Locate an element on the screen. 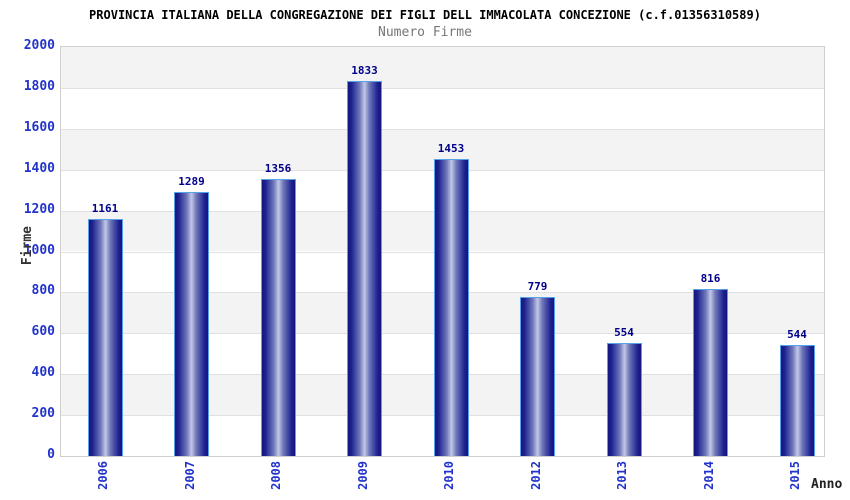 Image resolution: width=850 pixels, height=500 pixels. bar-2014 is located at coordinates (710, 372).